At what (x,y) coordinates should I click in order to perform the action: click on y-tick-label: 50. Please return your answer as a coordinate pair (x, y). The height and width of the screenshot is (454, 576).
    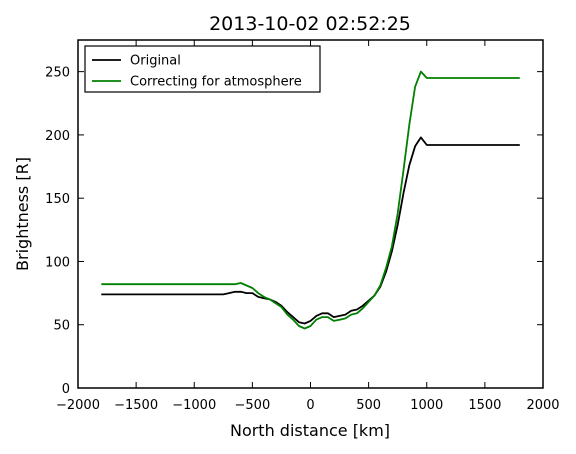
    Looking at the image, I should click on (61, 326).